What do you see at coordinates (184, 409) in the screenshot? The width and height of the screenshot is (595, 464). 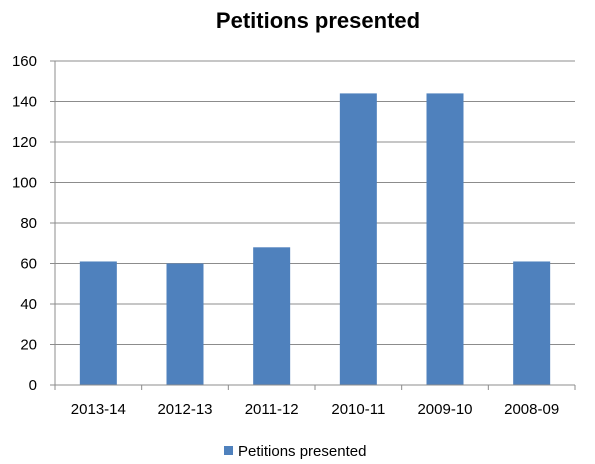 I see `x-tick-label: 2012-13` at bounding box center [184, 409].